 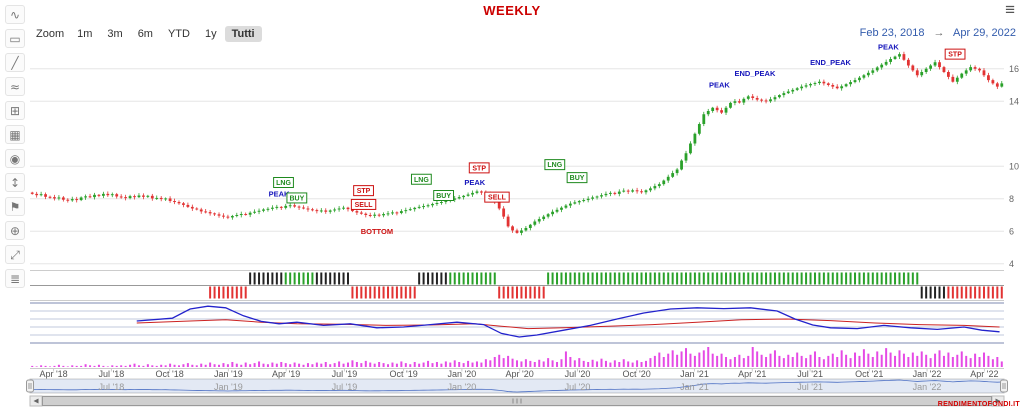 What do you see at coordinates (36, 401) in the screenshot?
I see `scrollbar-left-button` at bounding box center [36, 401].